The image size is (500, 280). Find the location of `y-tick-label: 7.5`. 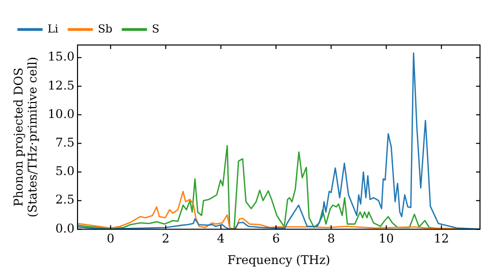

y-tick-label: 7.5 is located at coordinates (65, 143).